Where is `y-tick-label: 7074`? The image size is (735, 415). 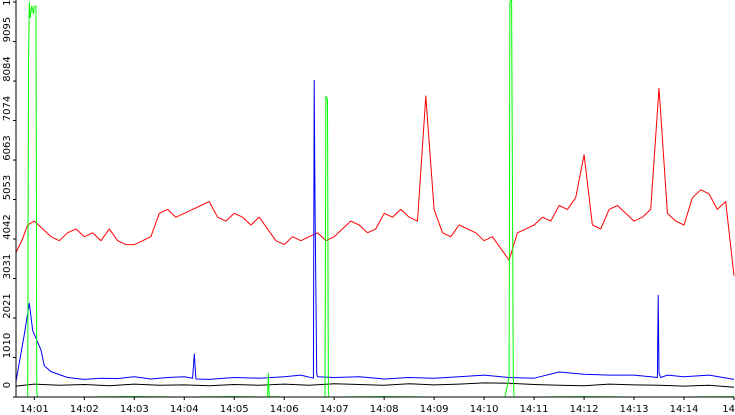
y-tick-label: 7074 is located at coordinates (7, 108).